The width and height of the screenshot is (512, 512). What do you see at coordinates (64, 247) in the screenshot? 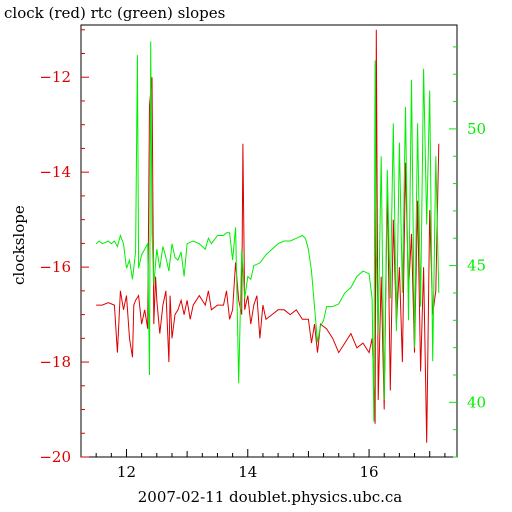
I see `left-axis: −12 −14 −16 −18 −20` at bounding box center [64, 247].